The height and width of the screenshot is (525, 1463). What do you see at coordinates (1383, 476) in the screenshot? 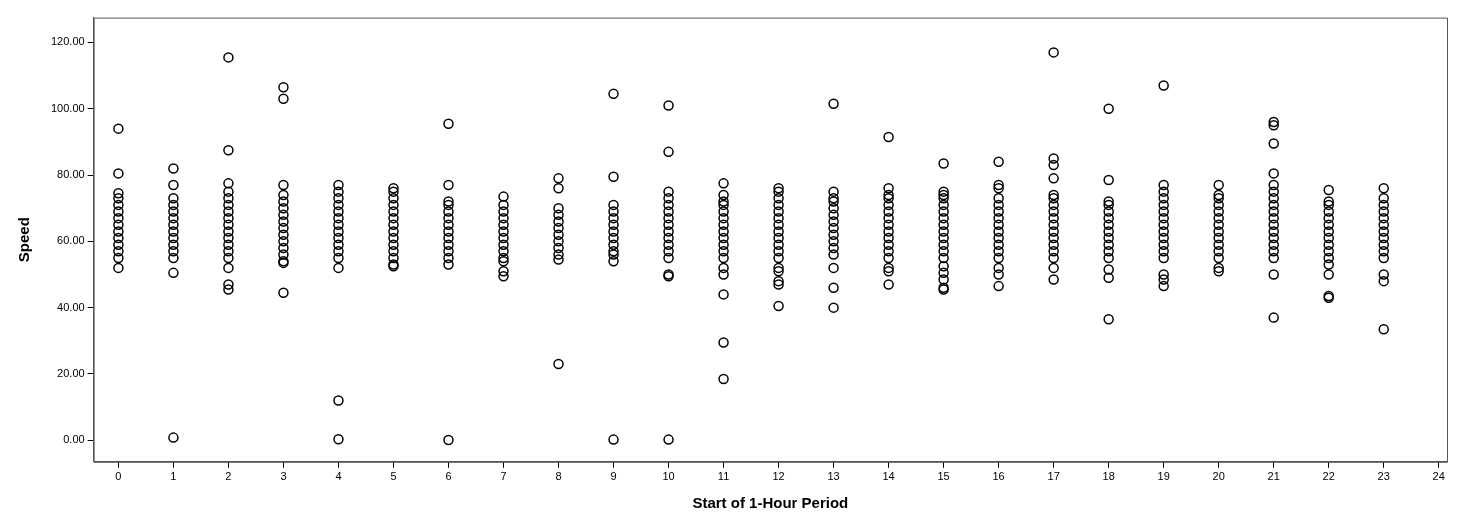
I see `x-tick-label: 23` at bounding box center [1383, 476].